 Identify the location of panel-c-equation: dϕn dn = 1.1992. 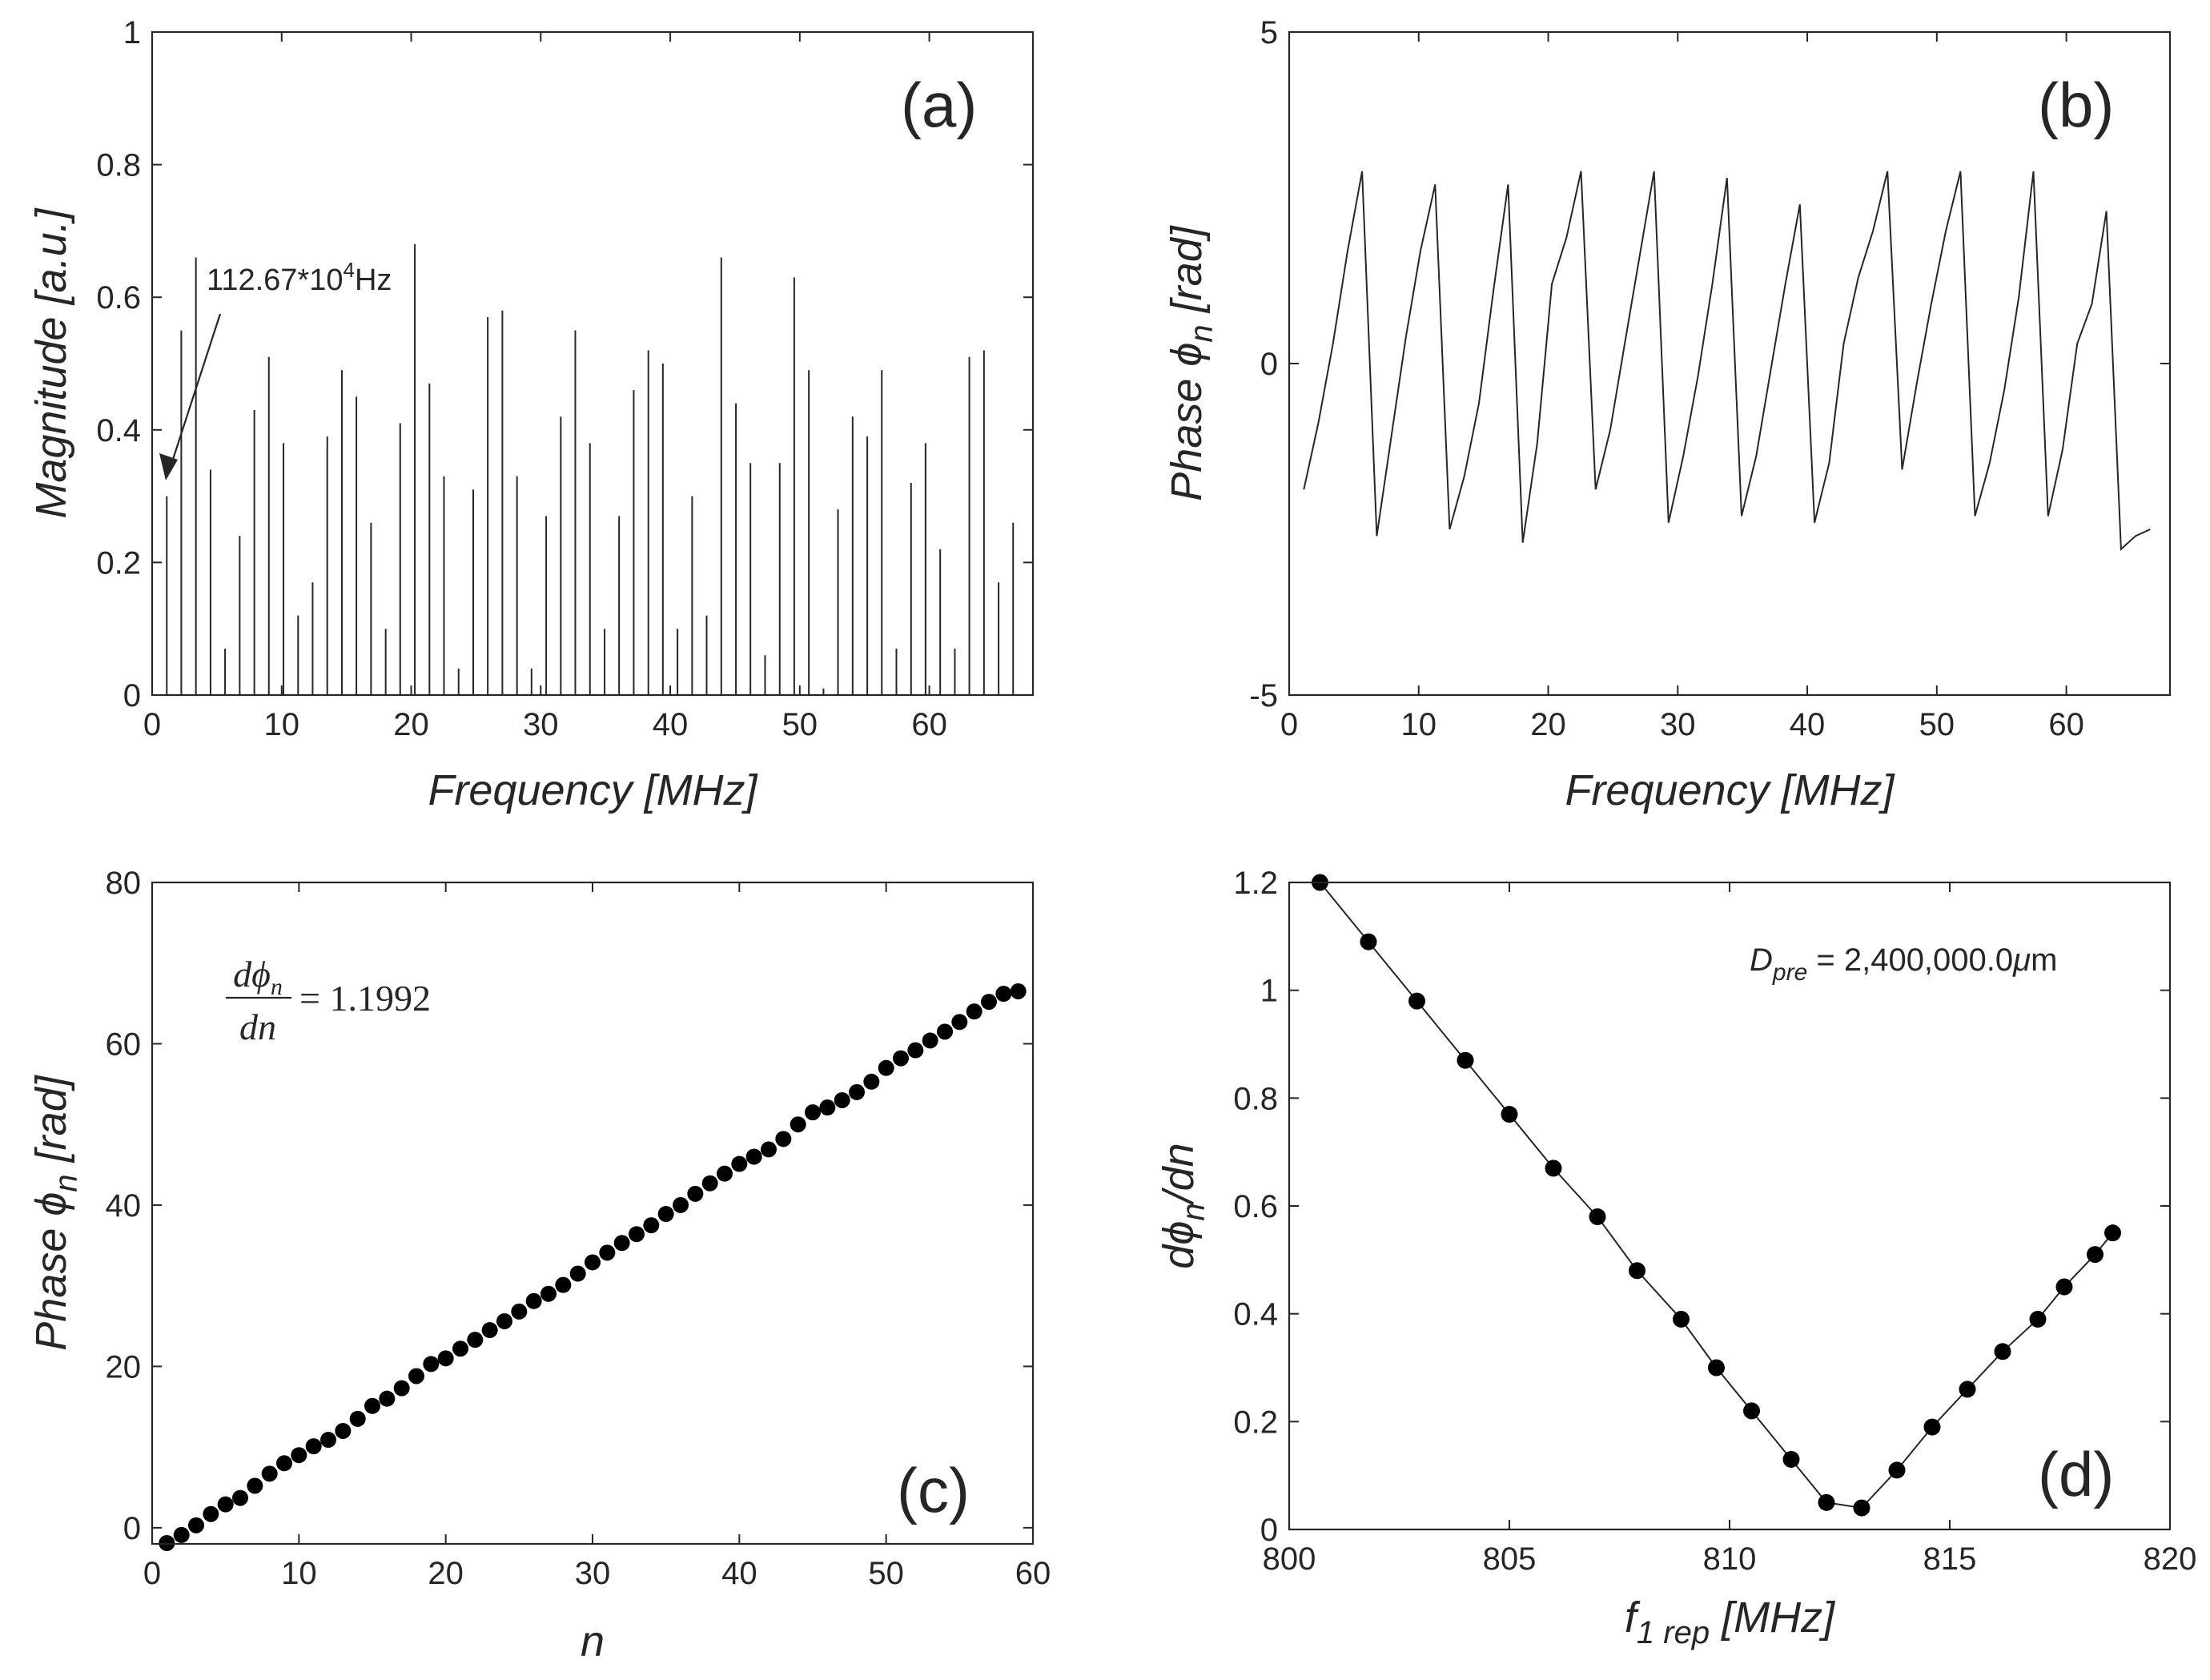
(328, 1000).